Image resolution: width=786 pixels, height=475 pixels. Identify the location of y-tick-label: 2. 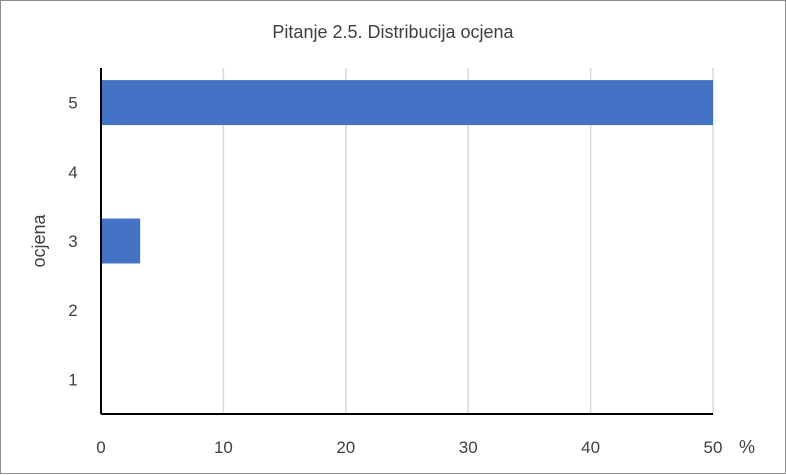
(72, 310).